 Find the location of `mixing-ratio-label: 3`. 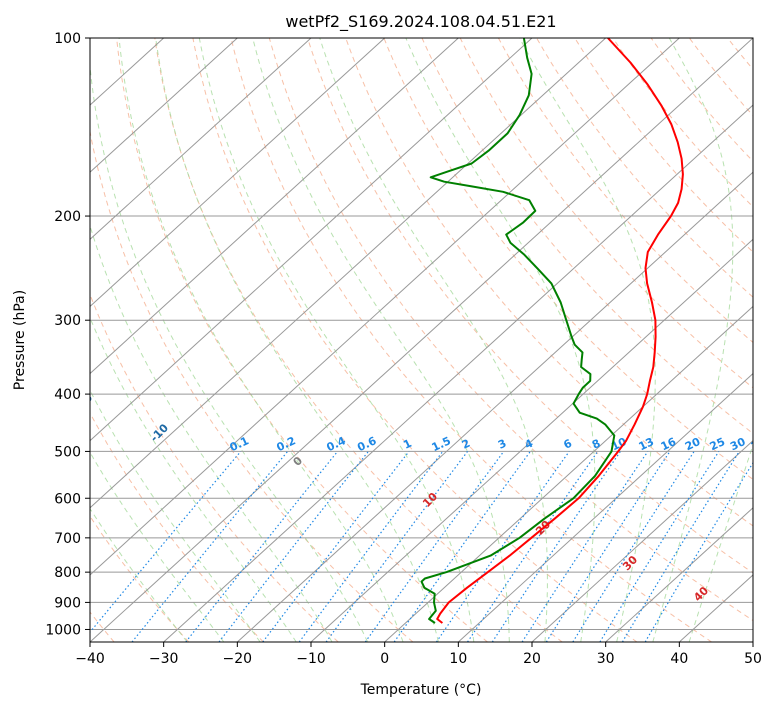

mixing-ratio-label: 3 is located at coordinates (502, 444).